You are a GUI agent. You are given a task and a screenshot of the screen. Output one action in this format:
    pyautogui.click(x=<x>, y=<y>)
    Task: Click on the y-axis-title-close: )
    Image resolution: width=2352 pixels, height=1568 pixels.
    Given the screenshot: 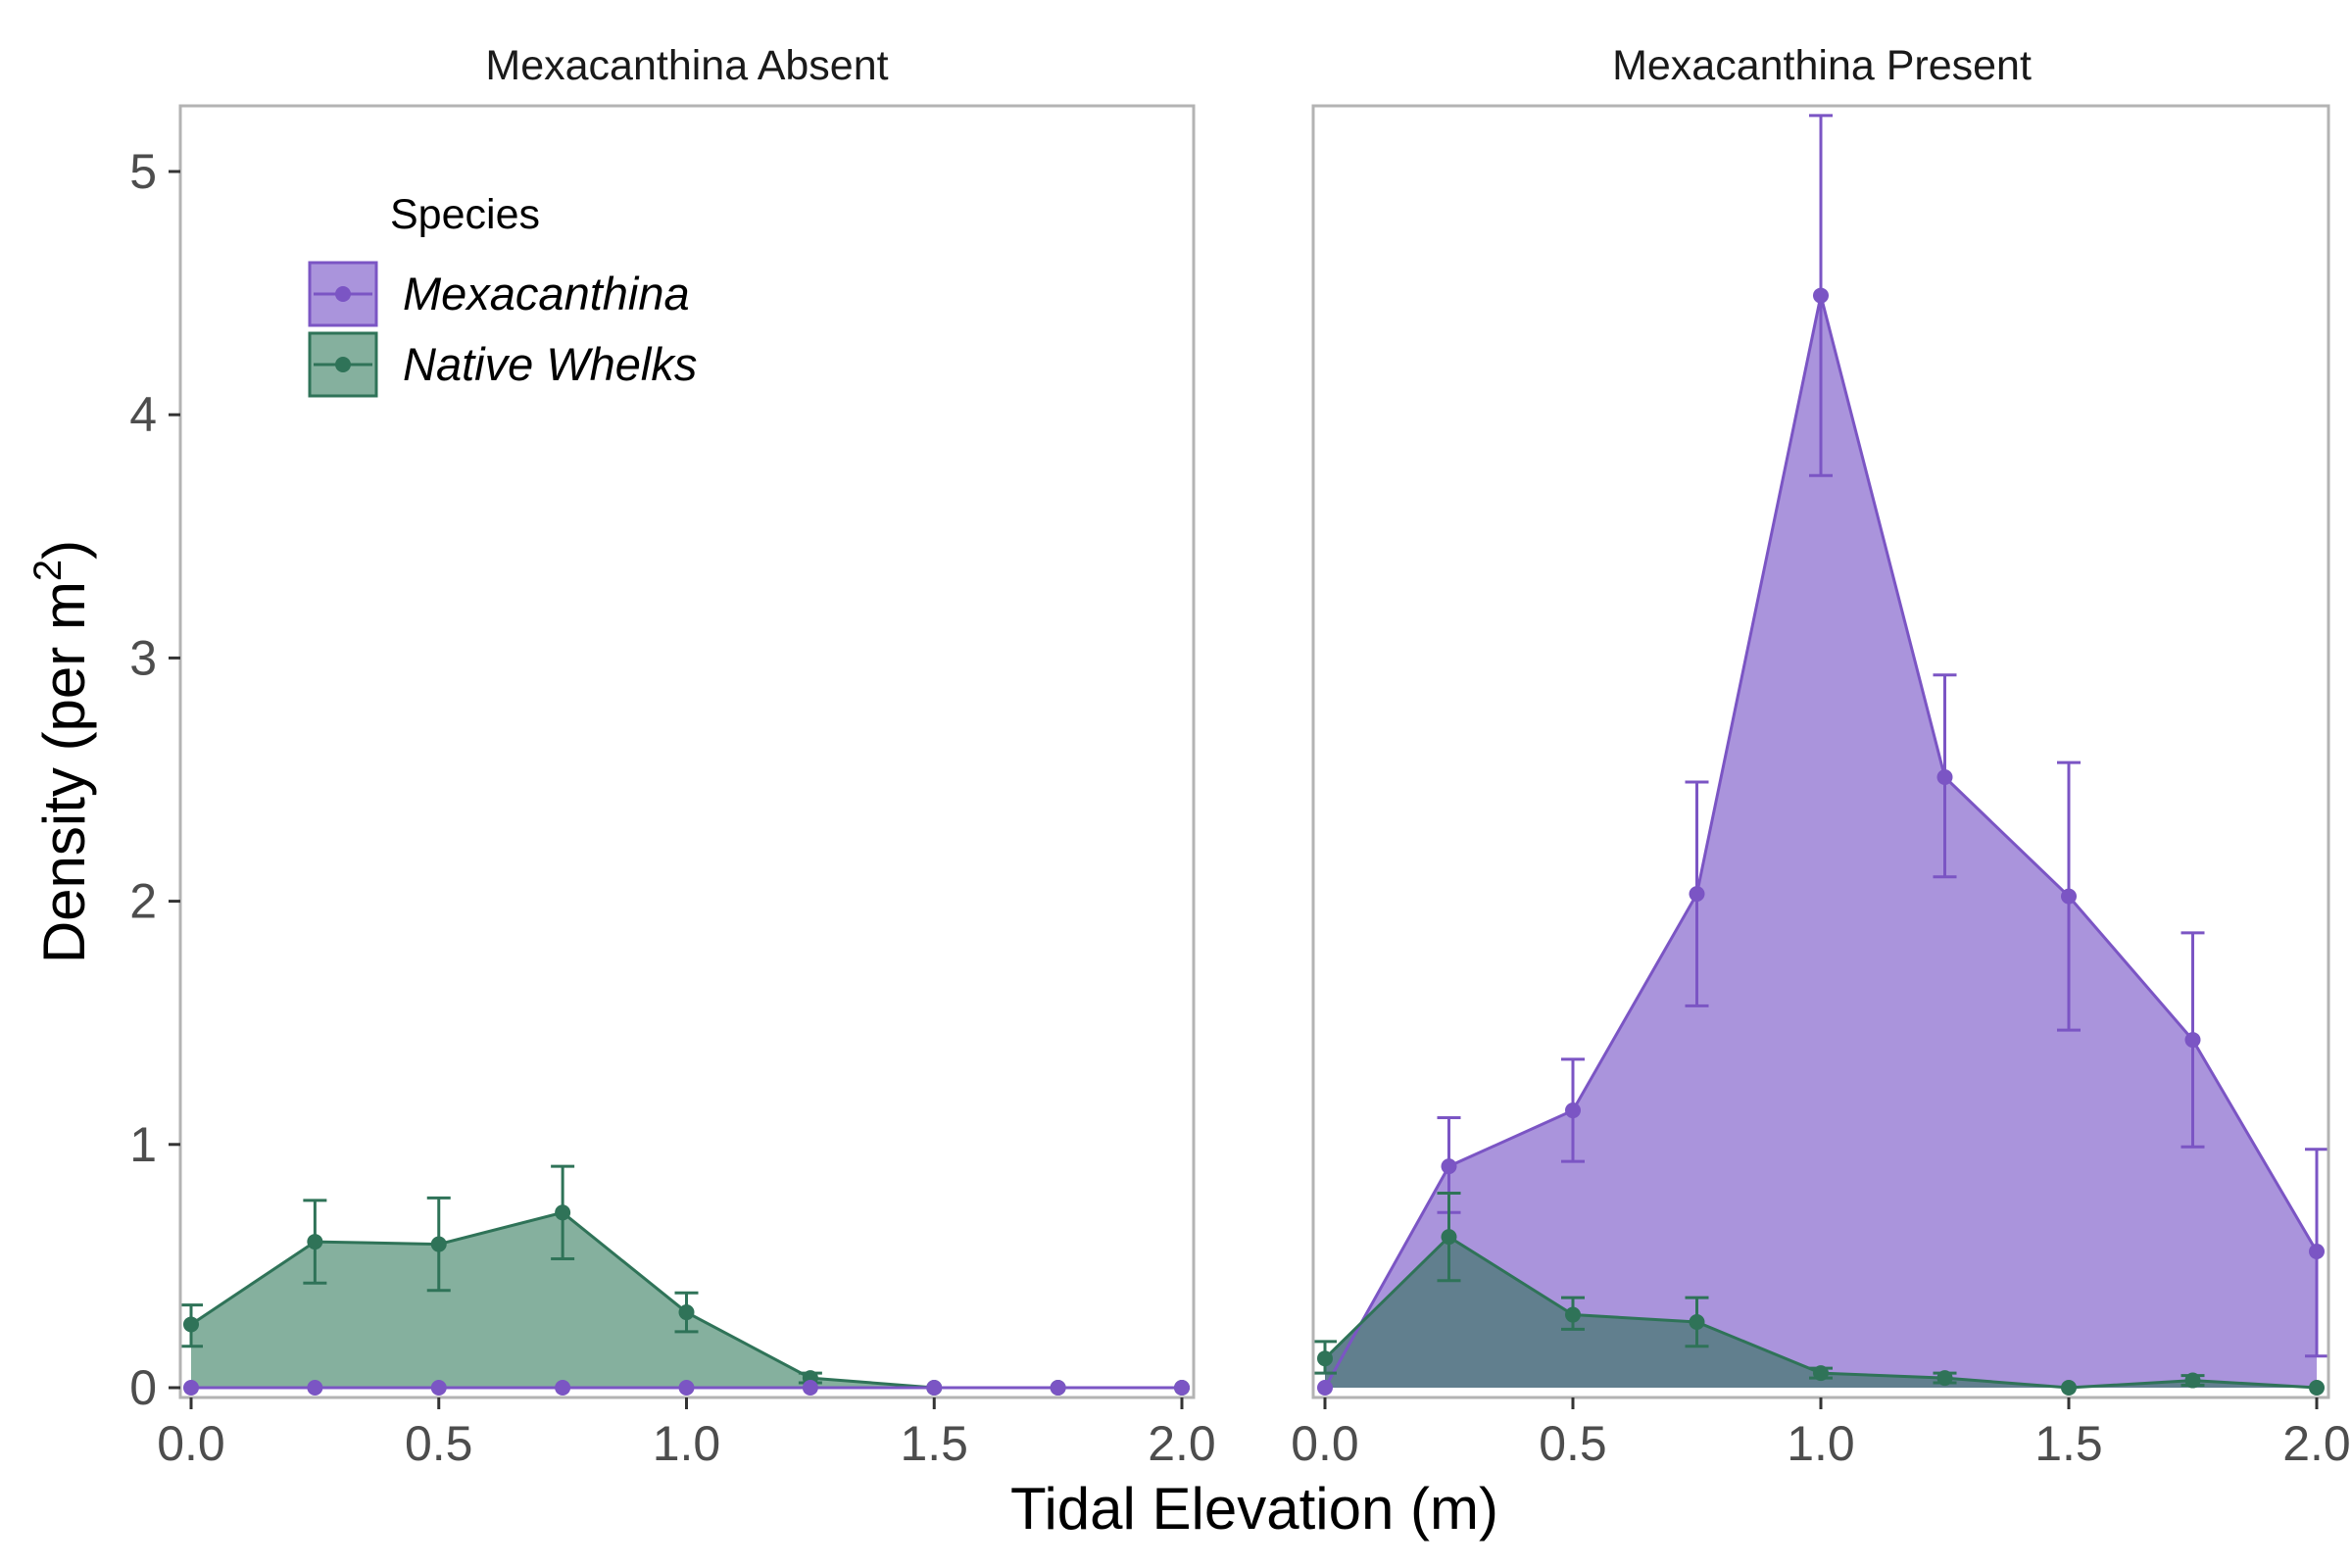 What is the action you would take?
    pyautogui.click(x=64, y=550)
    